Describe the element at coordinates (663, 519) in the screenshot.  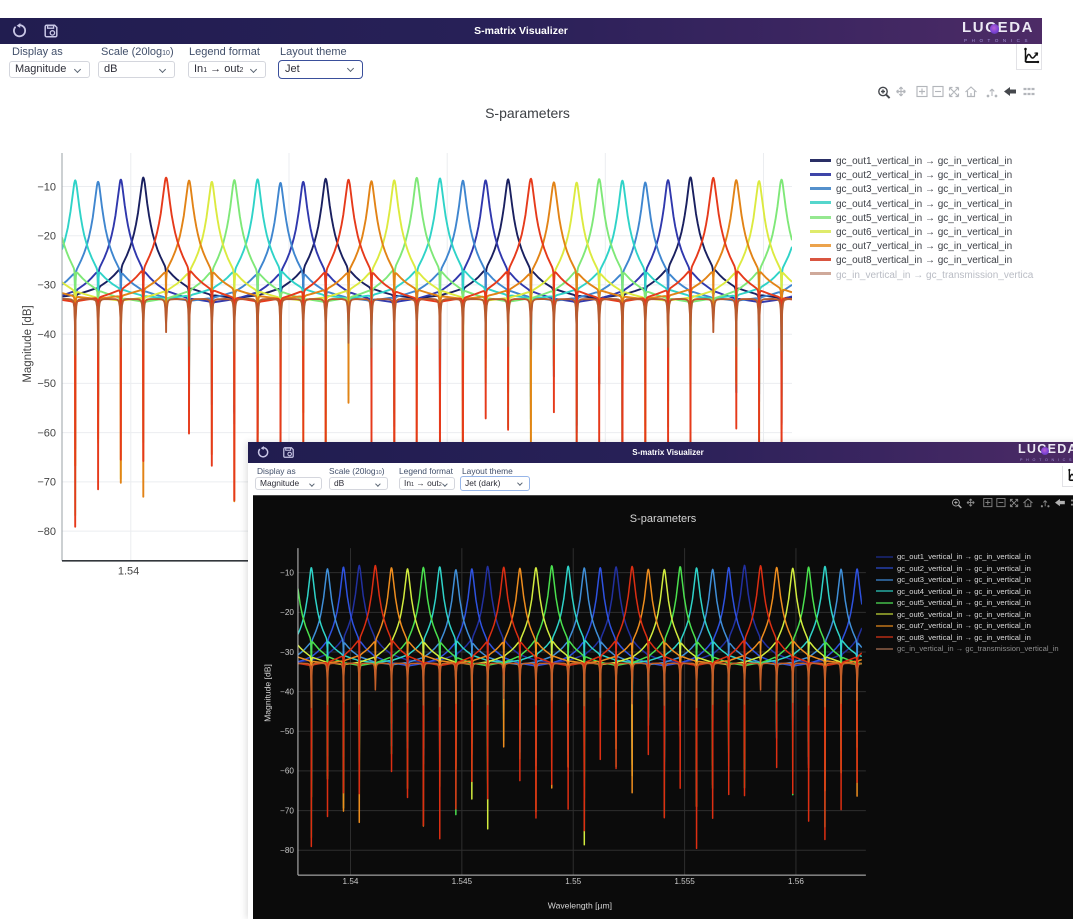
I see `svg-text: S-parameters` at that location.